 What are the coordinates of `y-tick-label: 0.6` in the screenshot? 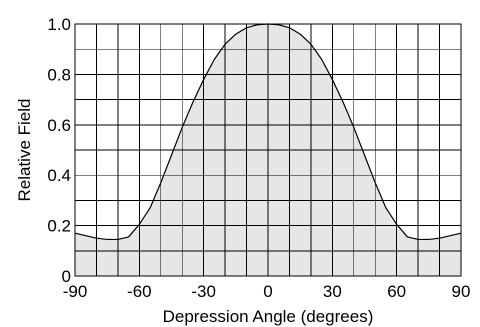 It's located at (59, 125).